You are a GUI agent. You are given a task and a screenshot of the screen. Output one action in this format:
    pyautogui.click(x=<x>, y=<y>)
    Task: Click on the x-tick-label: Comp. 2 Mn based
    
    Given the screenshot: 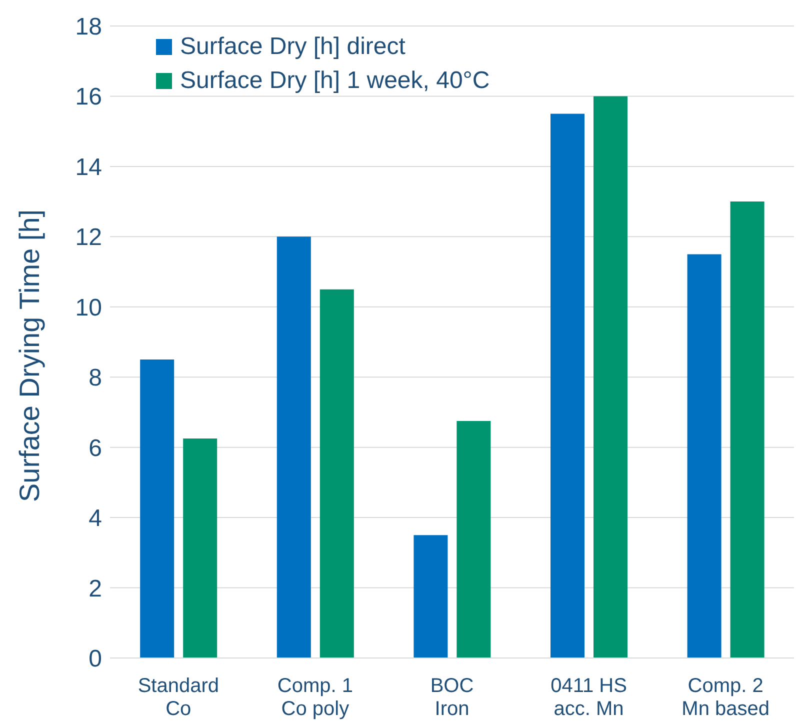 What is the action you would take?
    pyautogui.click(x=726, y=697)
    